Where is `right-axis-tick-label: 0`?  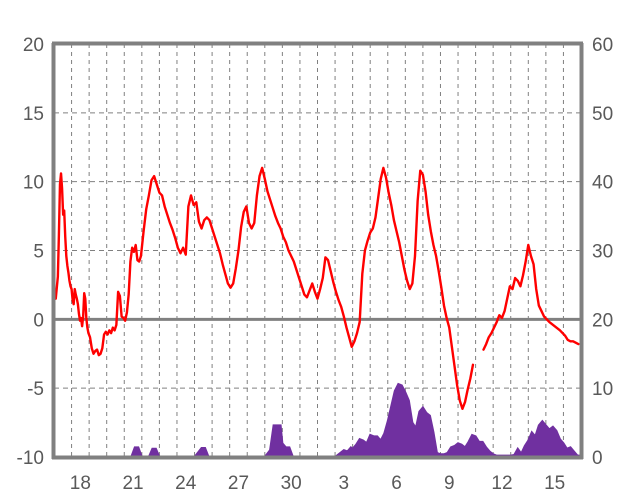
right-axis-tick-label: 0 is located at coordinates (597, 458).